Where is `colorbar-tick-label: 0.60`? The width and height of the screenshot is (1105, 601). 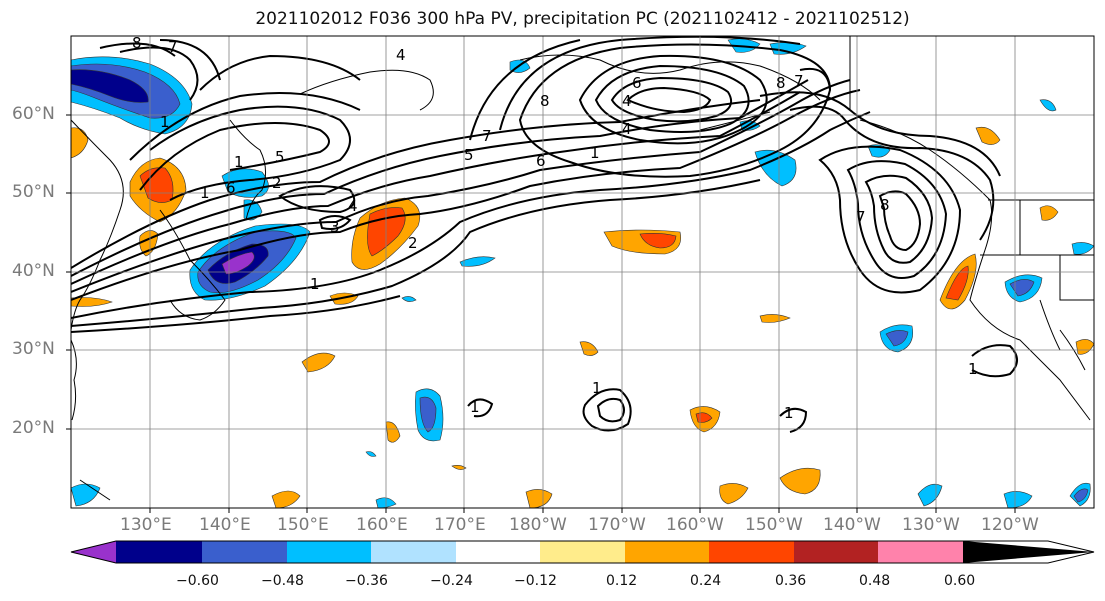
colorbar-tick-label: 0.60 is located at coordinates (960, 581).